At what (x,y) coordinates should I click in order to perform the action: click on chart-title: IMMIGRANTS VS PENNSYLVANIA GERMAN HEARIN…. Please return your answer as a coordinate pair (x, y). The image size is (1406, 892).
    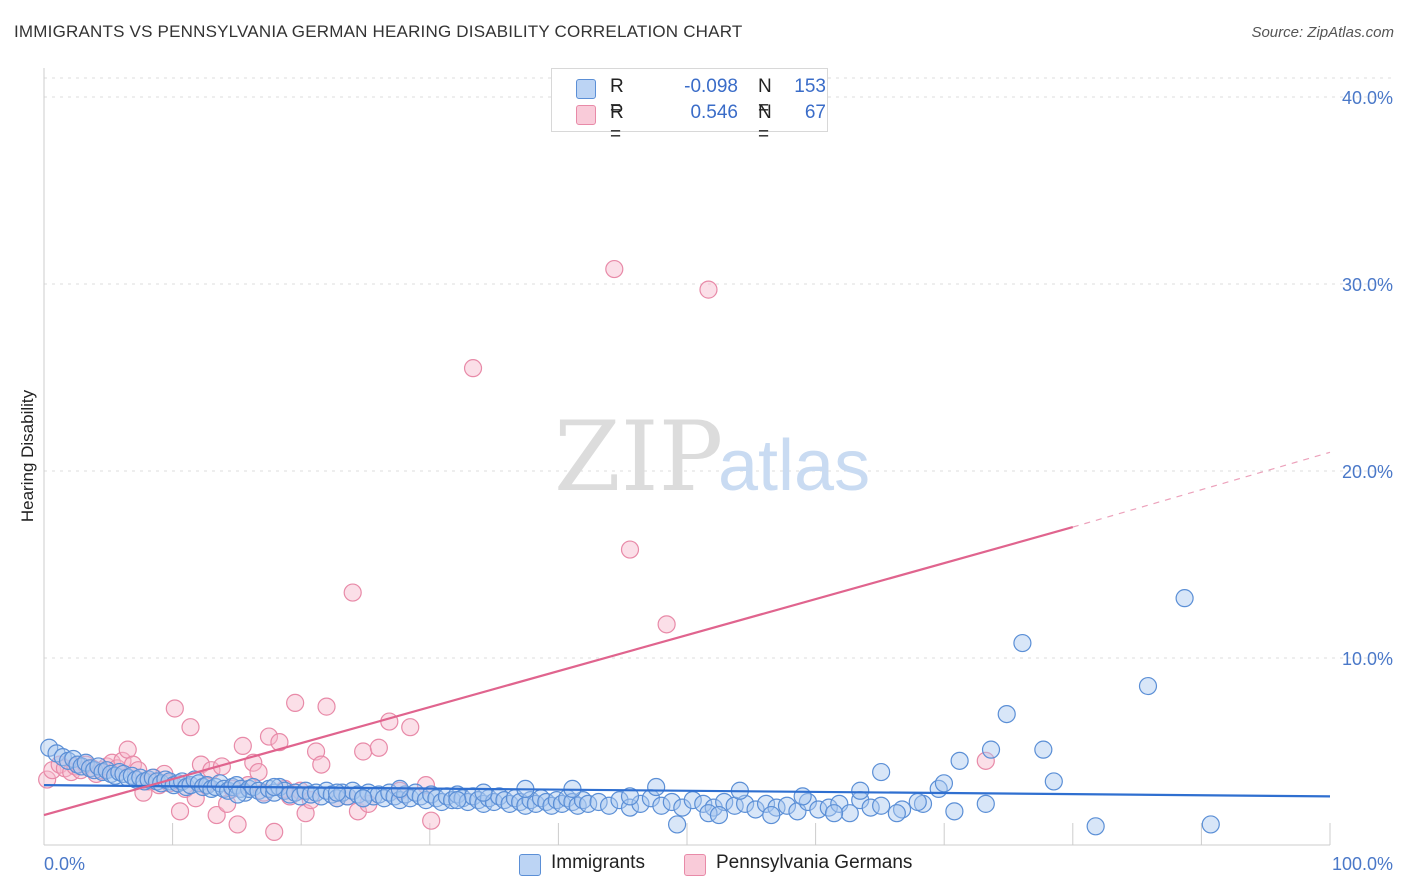
    Looking at the image, I should click on (378, 31).